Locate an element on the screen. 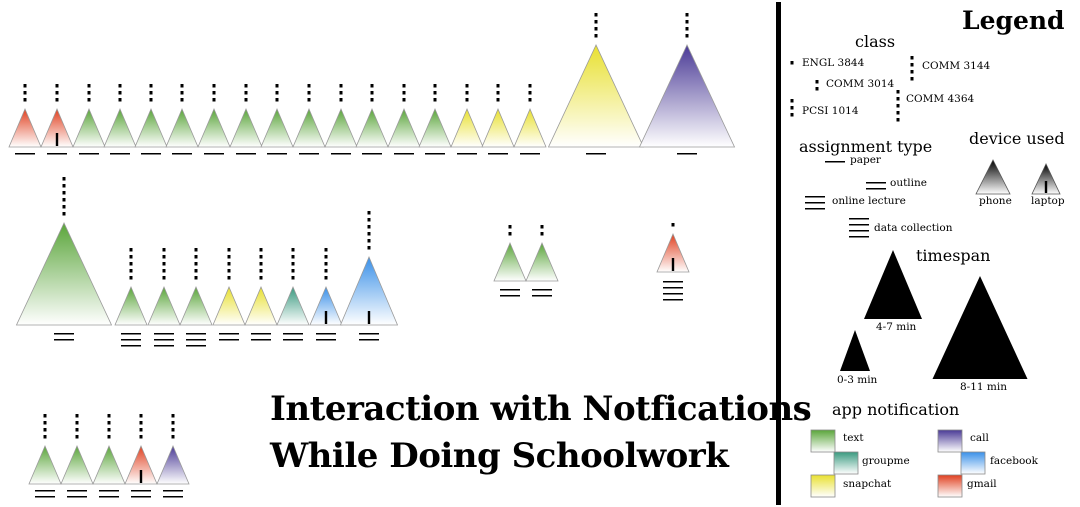  legend-device-phone: phone is located at coordinates (995, 201).